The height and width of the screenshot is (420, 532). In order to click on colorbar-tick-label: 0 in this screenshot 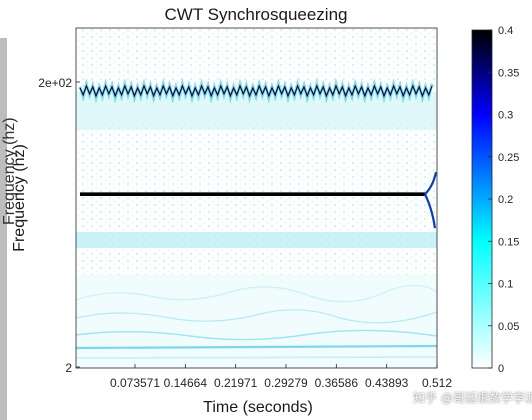, I will do `click(501, 369)`.